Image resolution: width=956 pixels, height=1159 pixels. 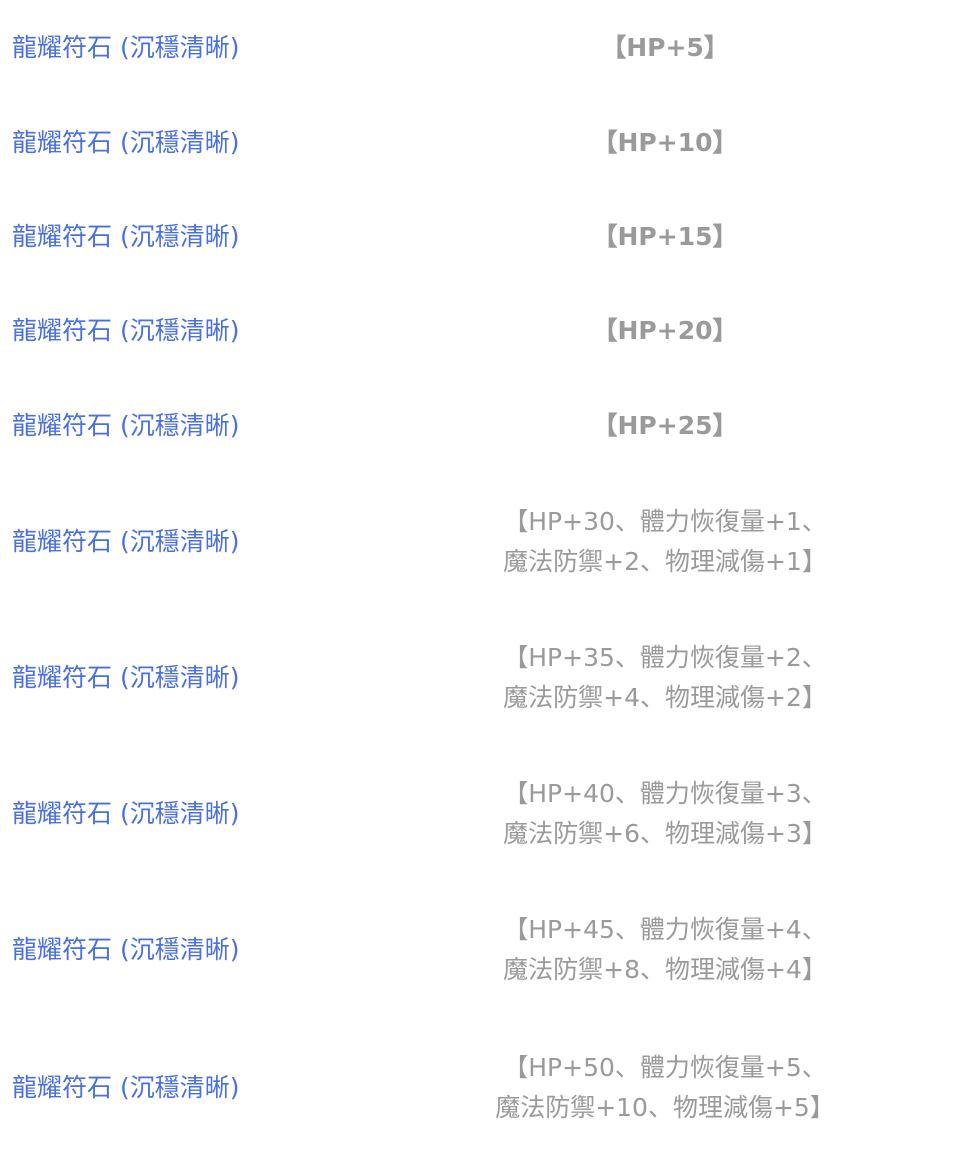 I want to click on table-row: 龍耀符石 (沉穩清晰) 【HP+15】, so click(x=478, y=237).